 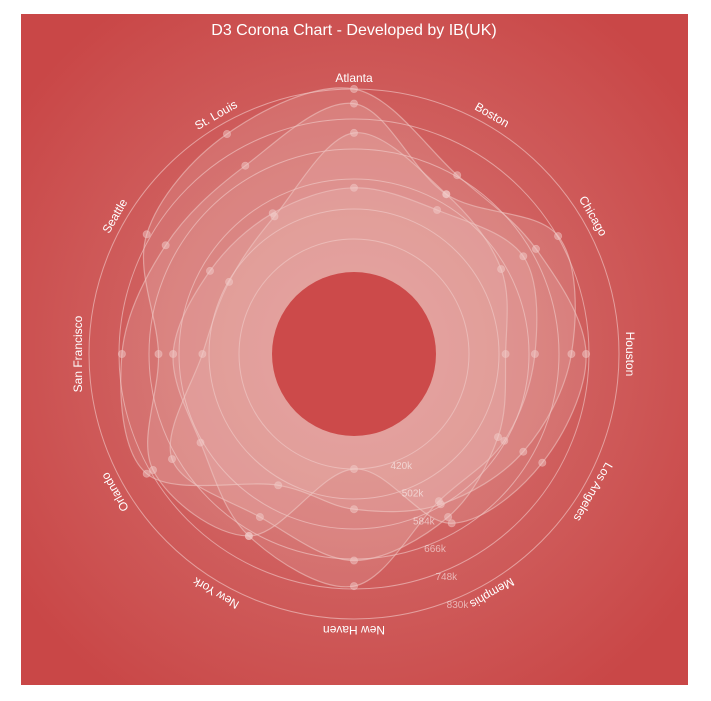 I want to click on ring-label: 748k, so click(x=446, y=577).